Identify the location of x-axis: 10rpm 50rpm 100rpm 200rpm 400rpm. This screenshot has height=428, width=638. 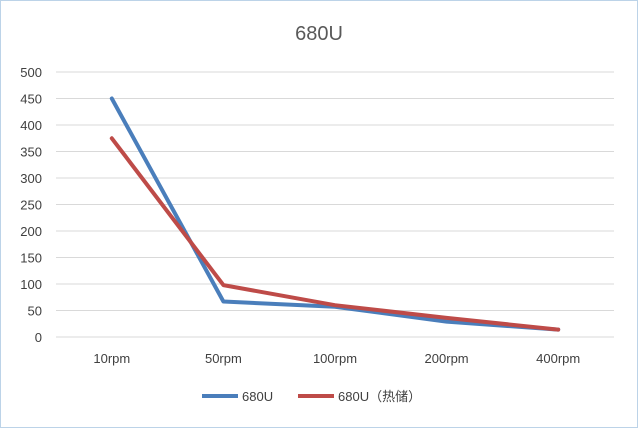
(336, 358).